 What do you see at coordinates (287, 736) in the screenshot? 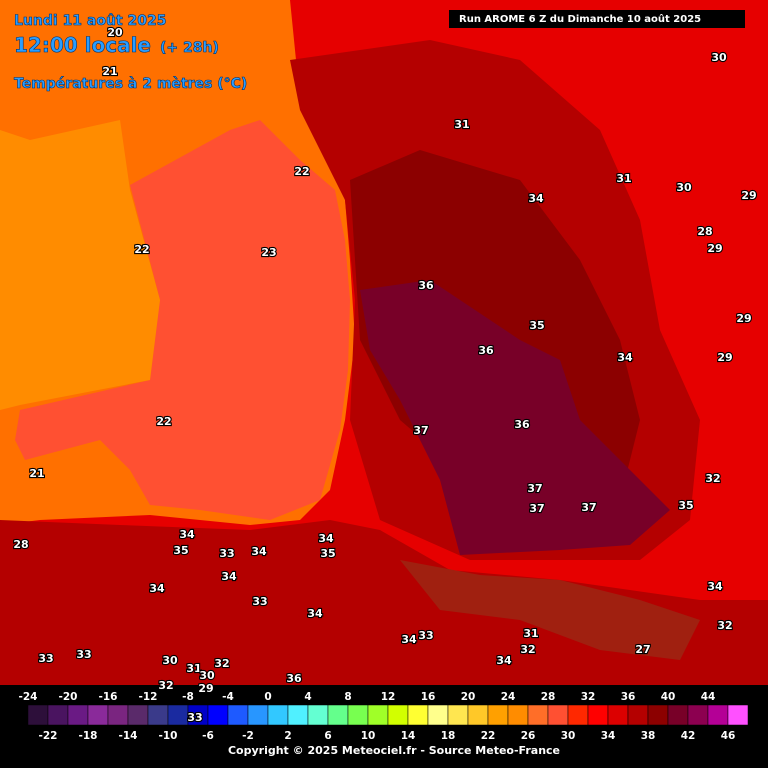
I see `colorbar-tick-label: 2` at bounding box center [287, 736].